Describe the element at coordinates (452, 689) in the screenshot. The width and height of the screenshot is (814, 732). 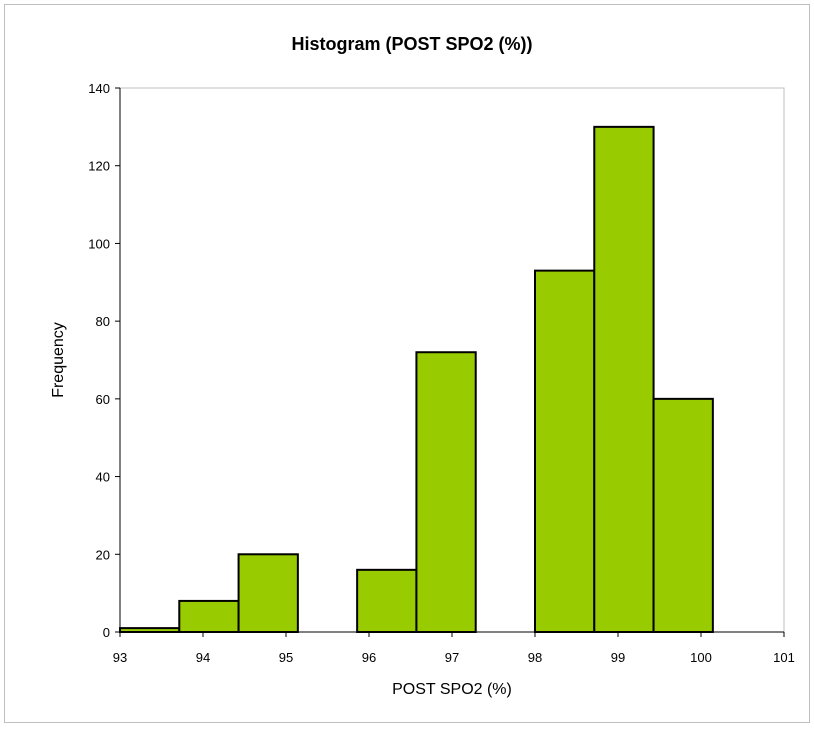
I see `x-axis-title: POST SPO2 (%)` at that location.